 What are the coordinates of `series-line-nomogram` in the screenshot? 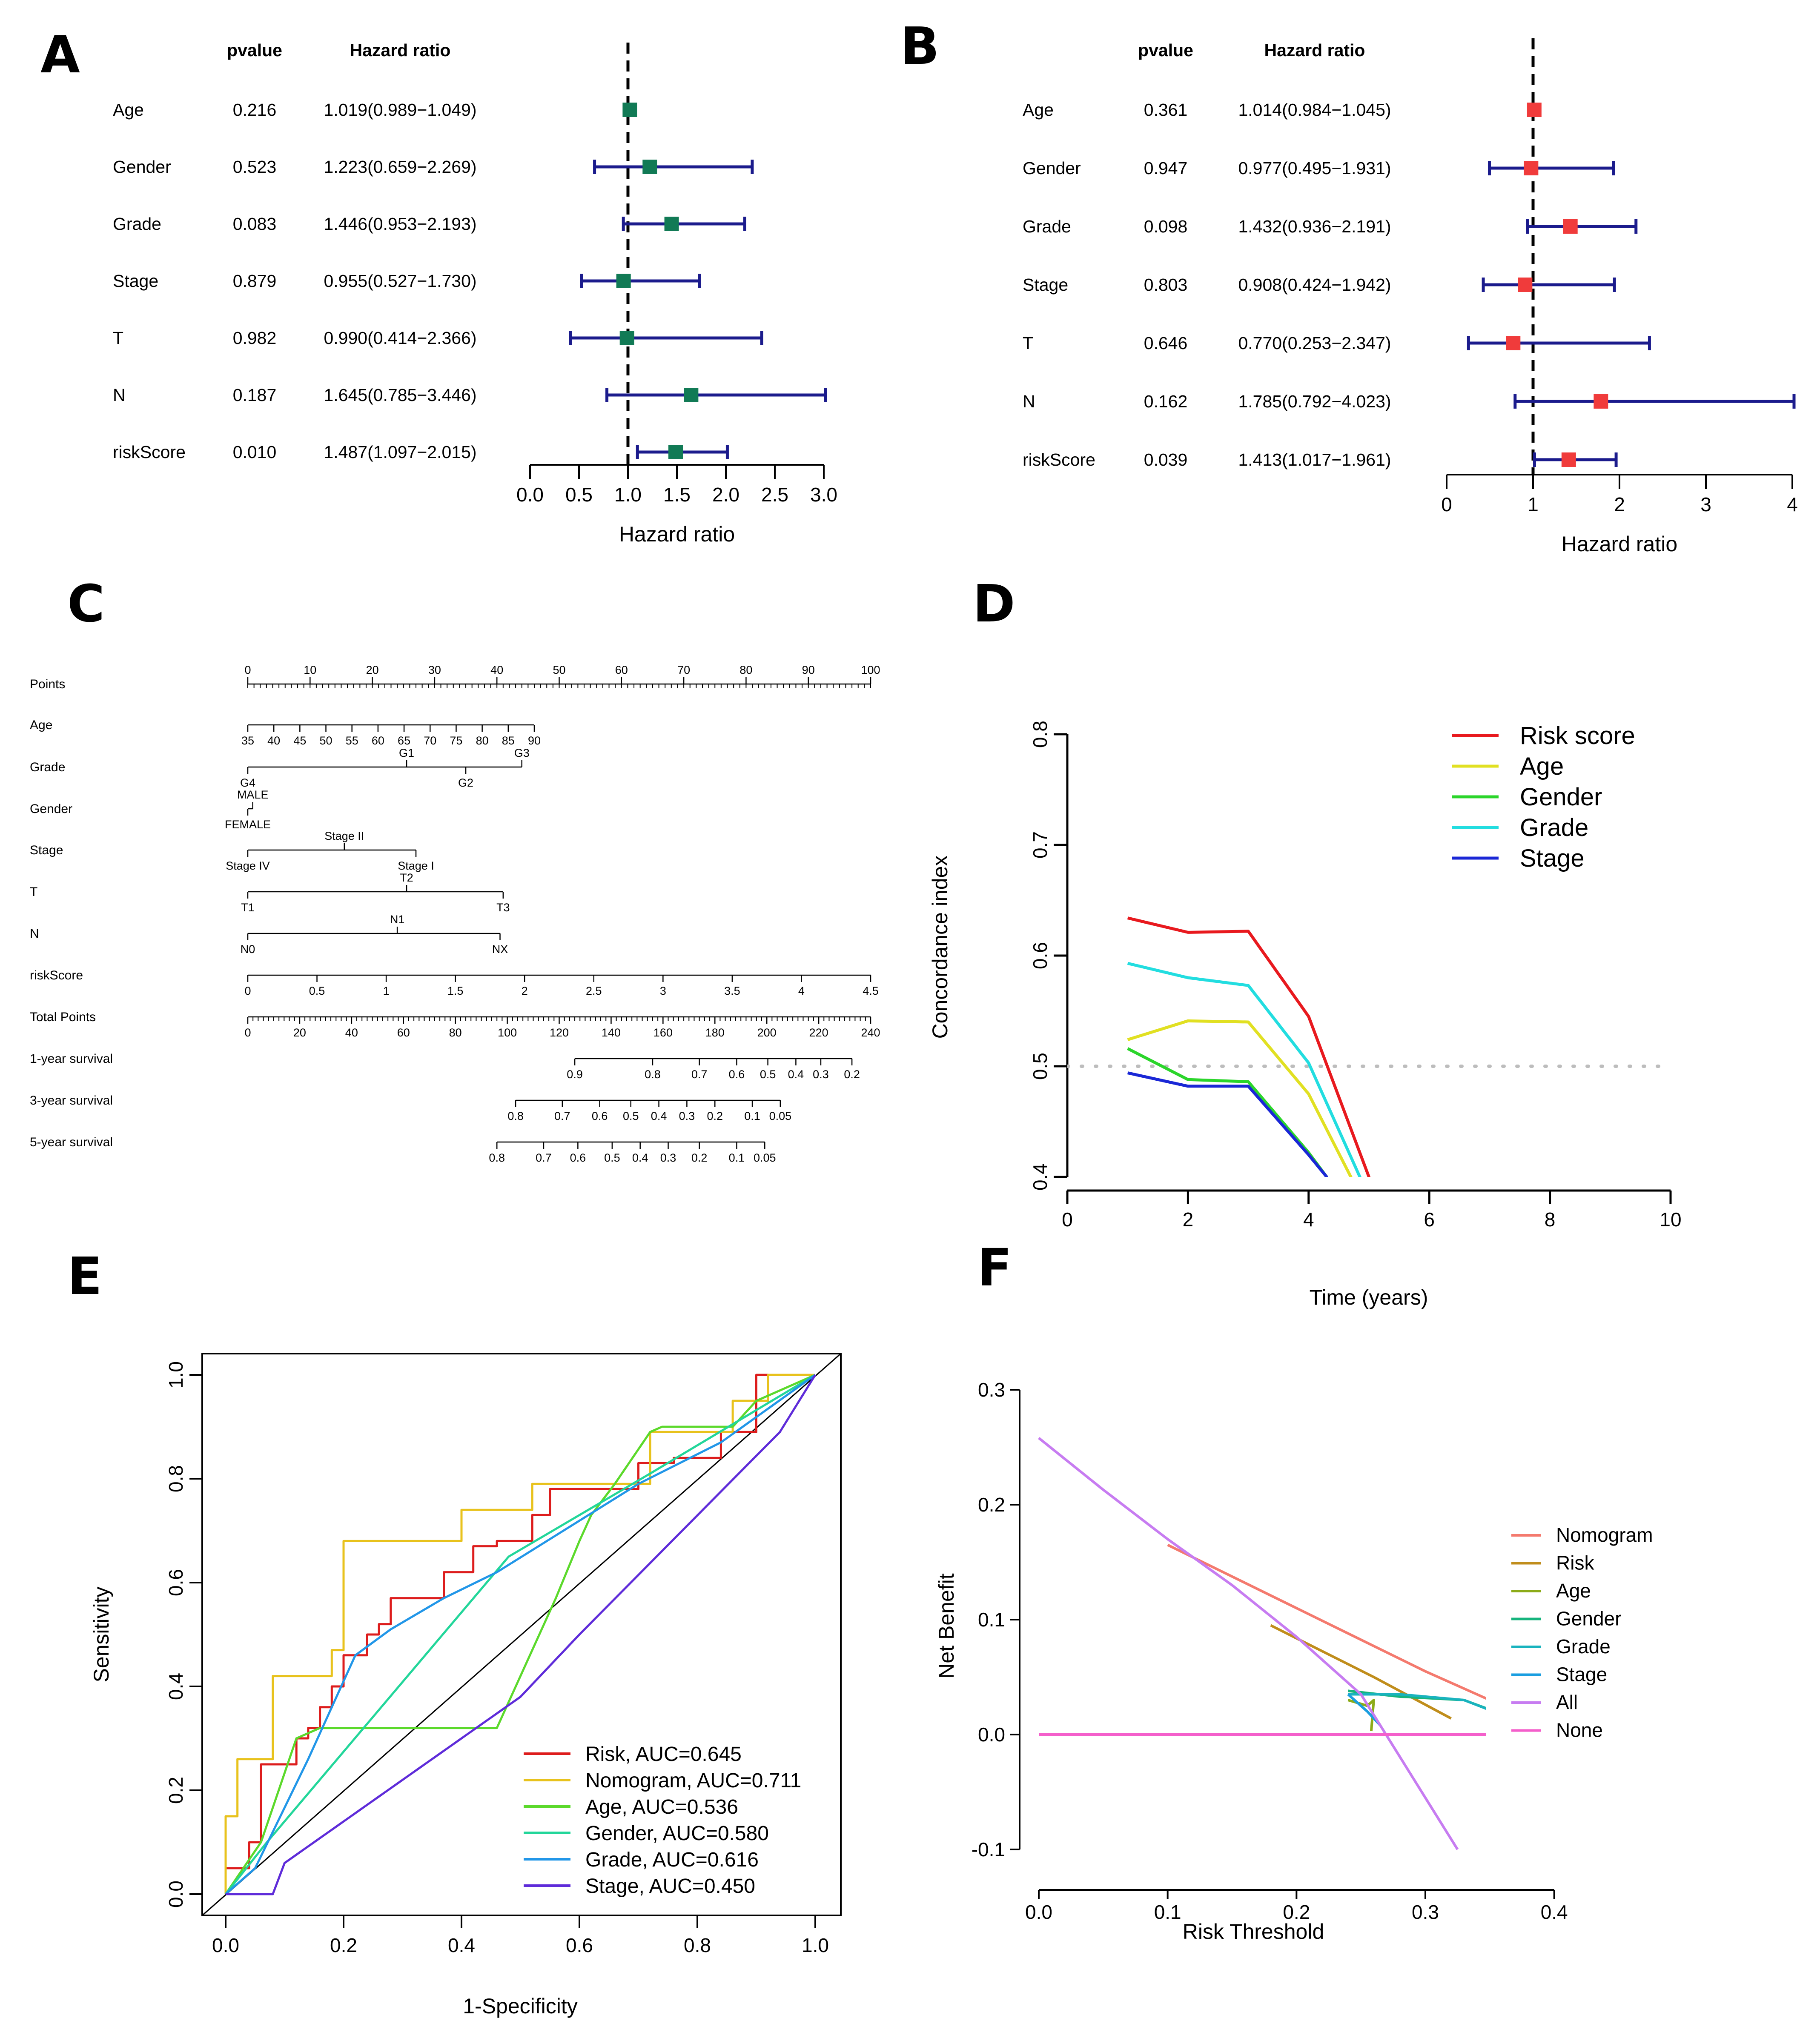 It's located at (1326, 1622).